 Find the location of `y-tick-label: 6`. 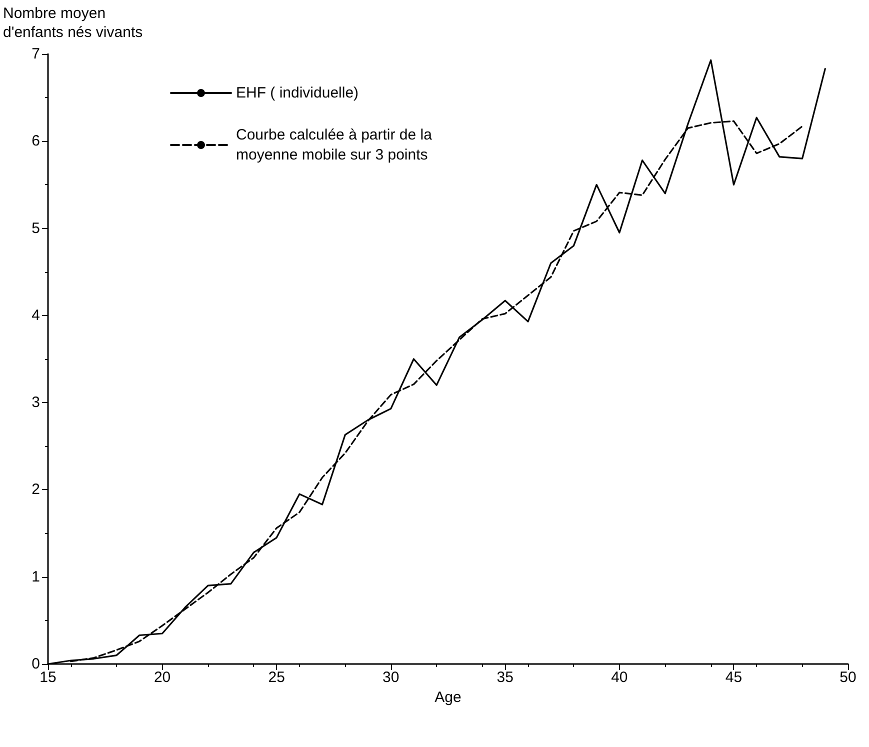

y-tick-label: 6 is located at coordinates (36, 141).